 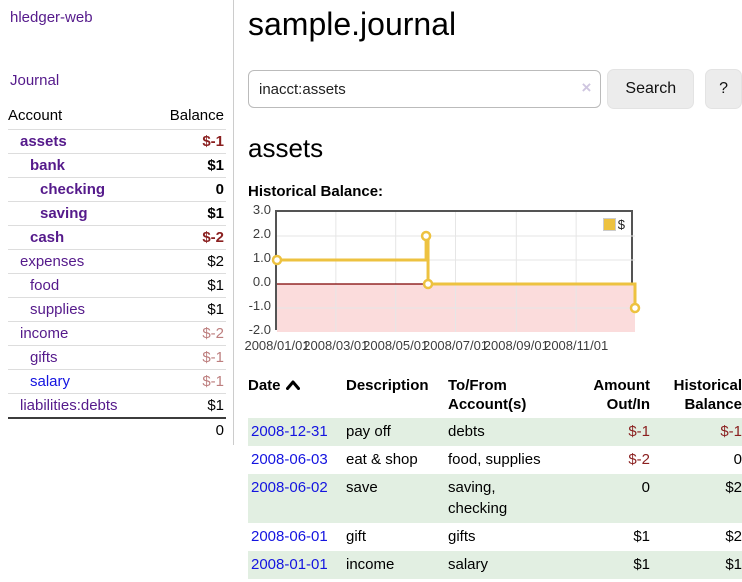 What do you see at coordinates (117, 141) in the screenshot?
I see `account-row: assets $-1` at bounding box center [117, 141].